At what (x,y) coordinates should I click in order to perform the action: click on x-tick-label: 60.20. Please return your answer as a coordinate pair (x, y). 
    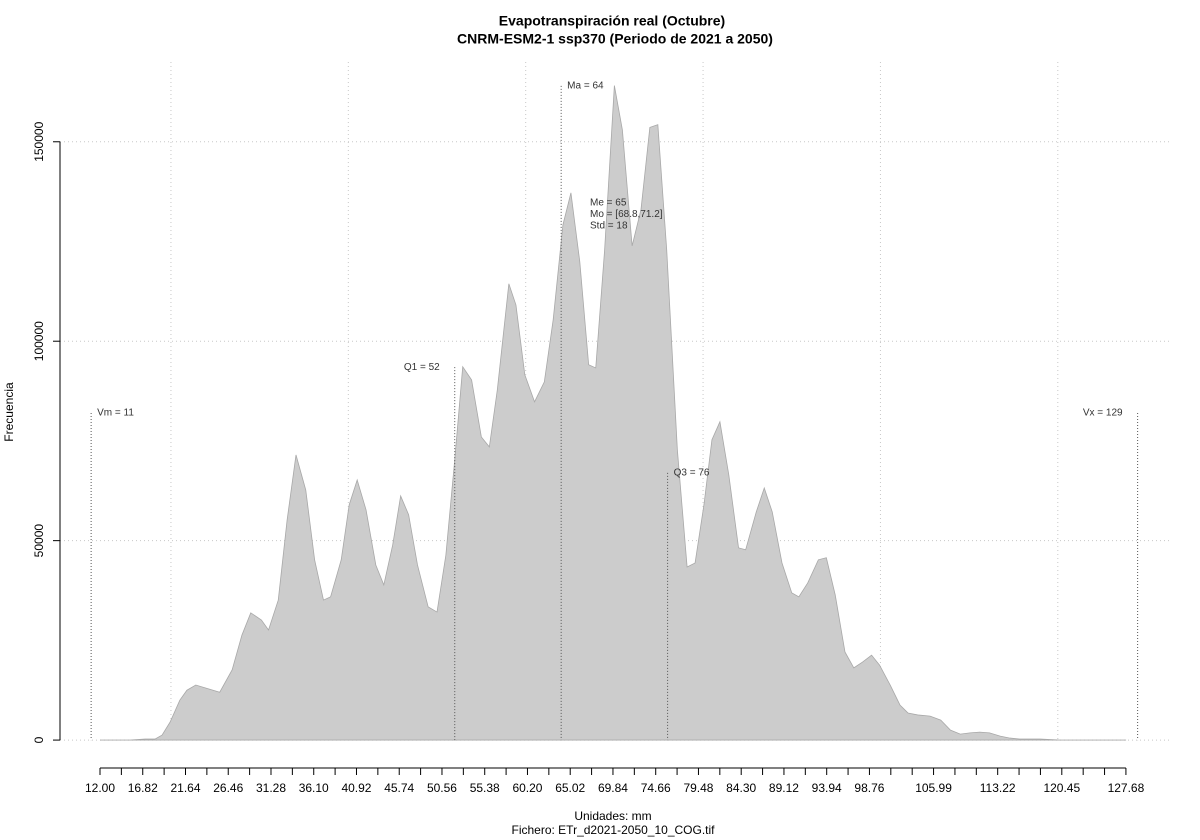
    Looking at the image, I should click on (527, 788).